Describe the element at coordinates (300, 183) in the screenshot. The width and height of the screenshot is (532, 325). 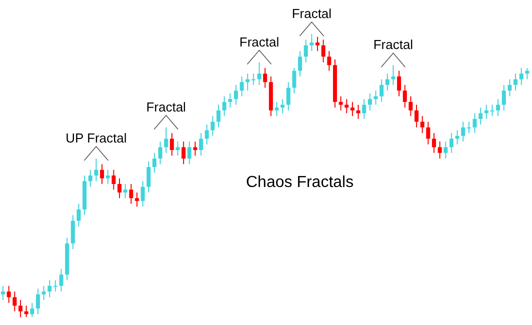
I see `annotation: Chaos Fractals` at that location.